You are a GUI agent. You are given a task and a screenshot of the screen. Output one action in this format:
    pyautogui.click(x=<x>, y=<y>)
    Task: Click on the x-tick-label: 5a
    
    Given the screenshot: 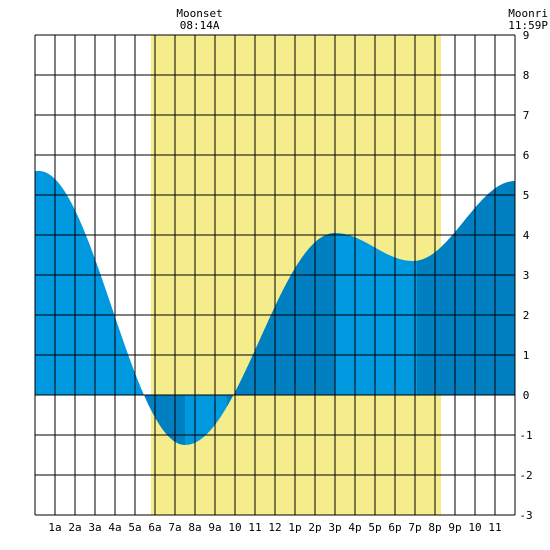 What is the action you would take?
    pyautogui.click(x=134, y=527)
    